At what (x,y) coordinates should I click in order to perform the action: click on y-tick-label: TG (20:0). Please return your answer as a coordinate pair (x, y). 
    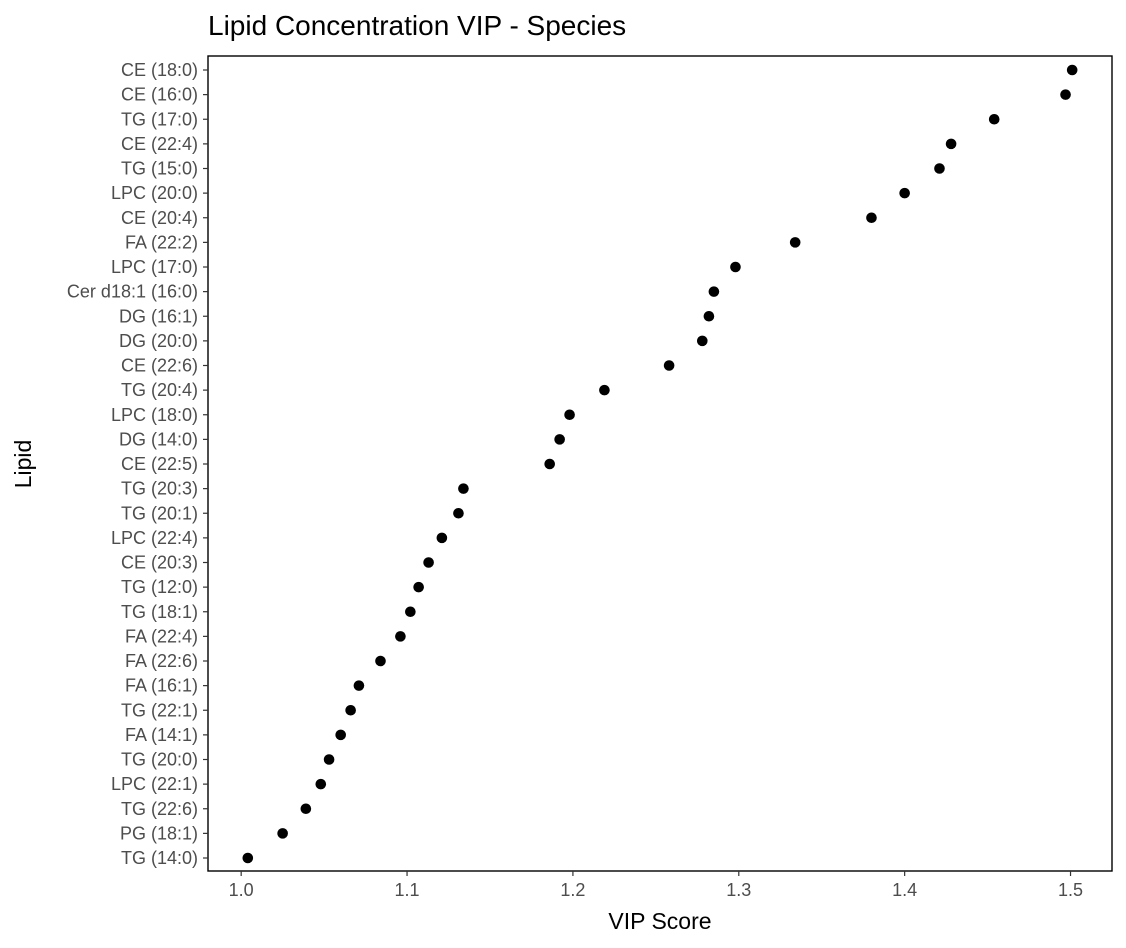
    Looking at the image, I should click on (159, 760).